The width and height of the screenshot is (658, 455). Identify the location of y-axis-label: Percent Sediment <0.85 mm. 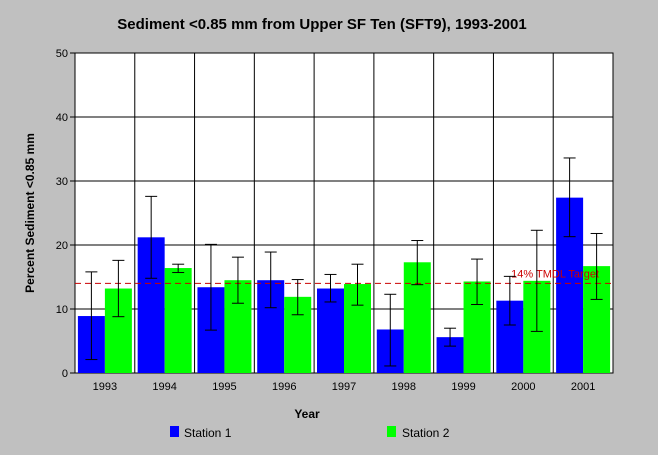
(30, 213).